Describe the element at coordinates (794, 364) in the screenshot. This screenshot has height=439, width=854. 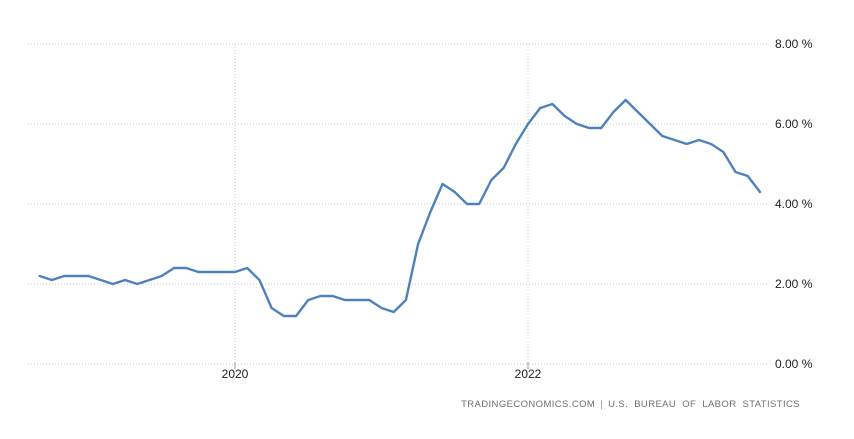
I see `y-axis-tick-label: 0.00 %` at that location.